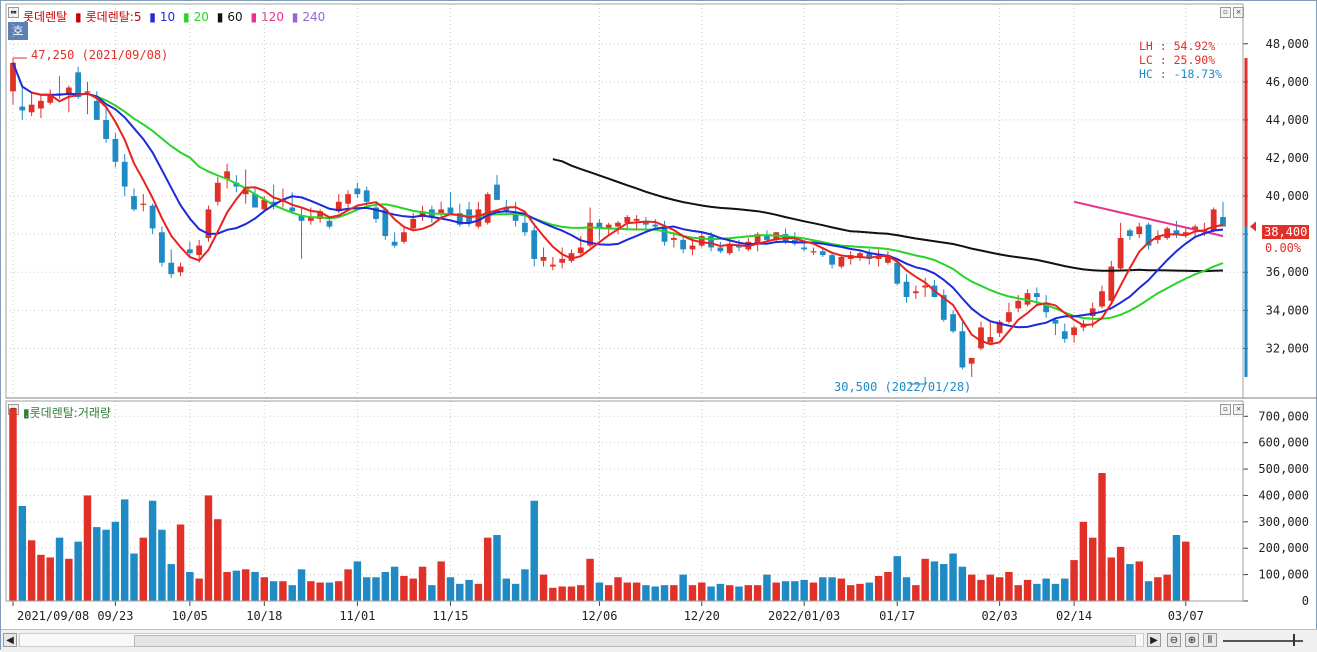  I want to click on zoom-out-icon: ⊖, so click(1174, 640).